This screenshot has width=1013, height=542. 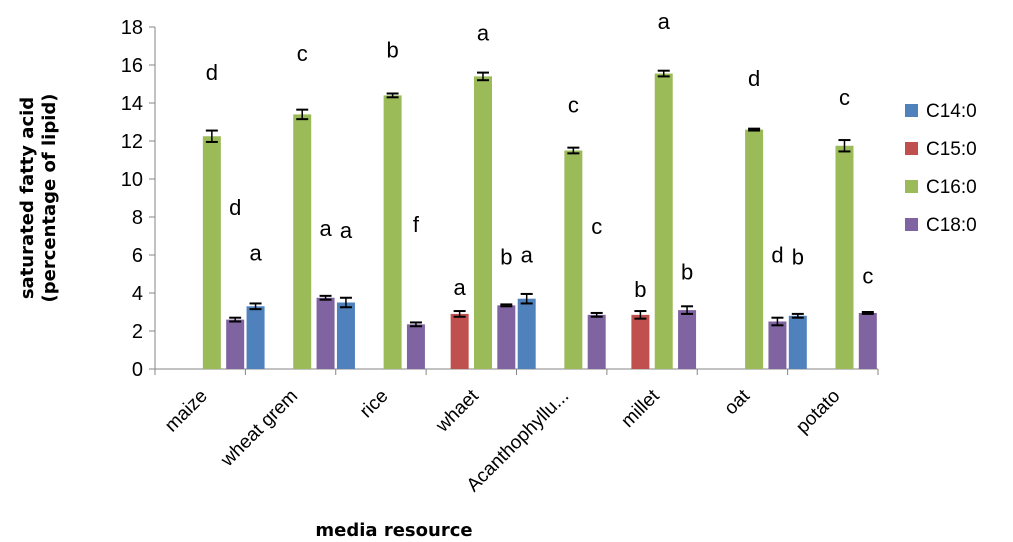 I want to click on bar-c14-0-rice, so click(x=345, y=335).